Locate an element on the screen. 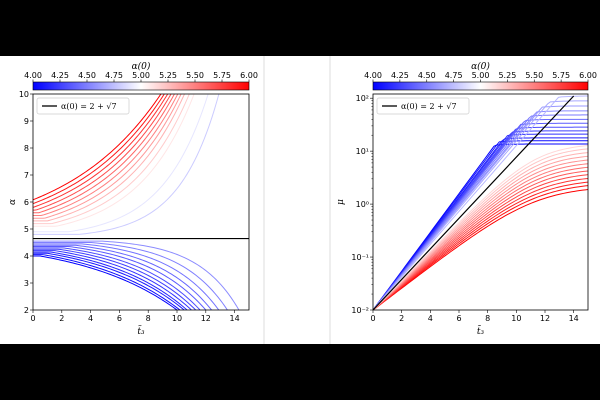 The image size is (600, 400). y-tick-label: 10 is located at coordinates (24, 94).